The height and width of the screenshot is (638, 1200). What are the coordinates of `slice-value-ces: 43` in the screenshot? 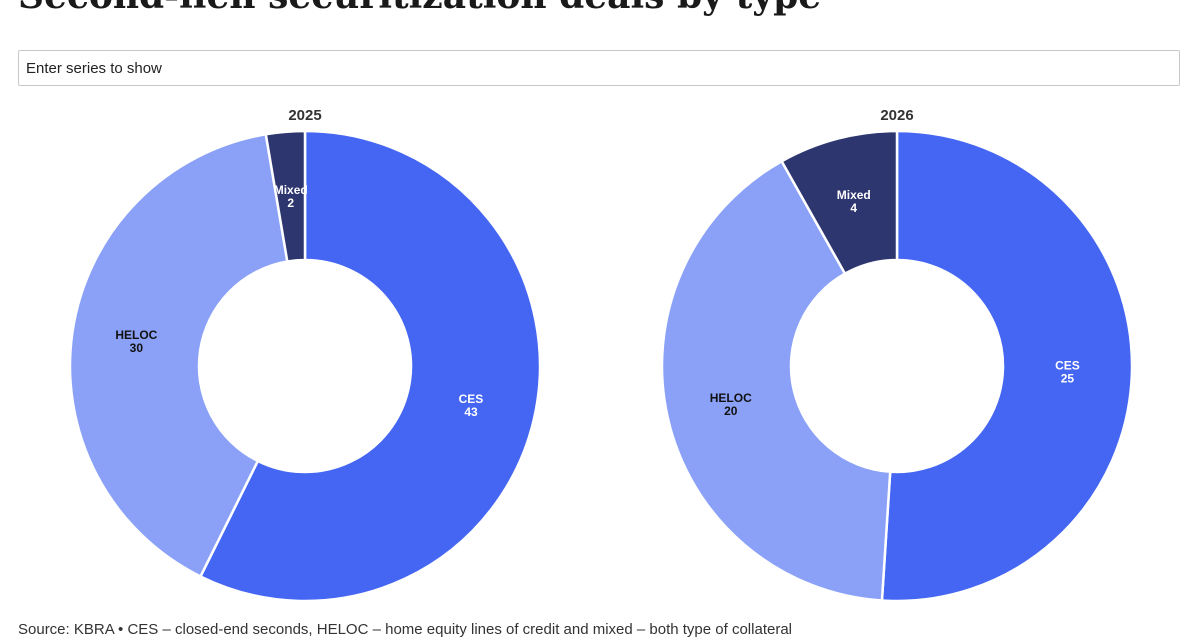 It's located at (471, 412).